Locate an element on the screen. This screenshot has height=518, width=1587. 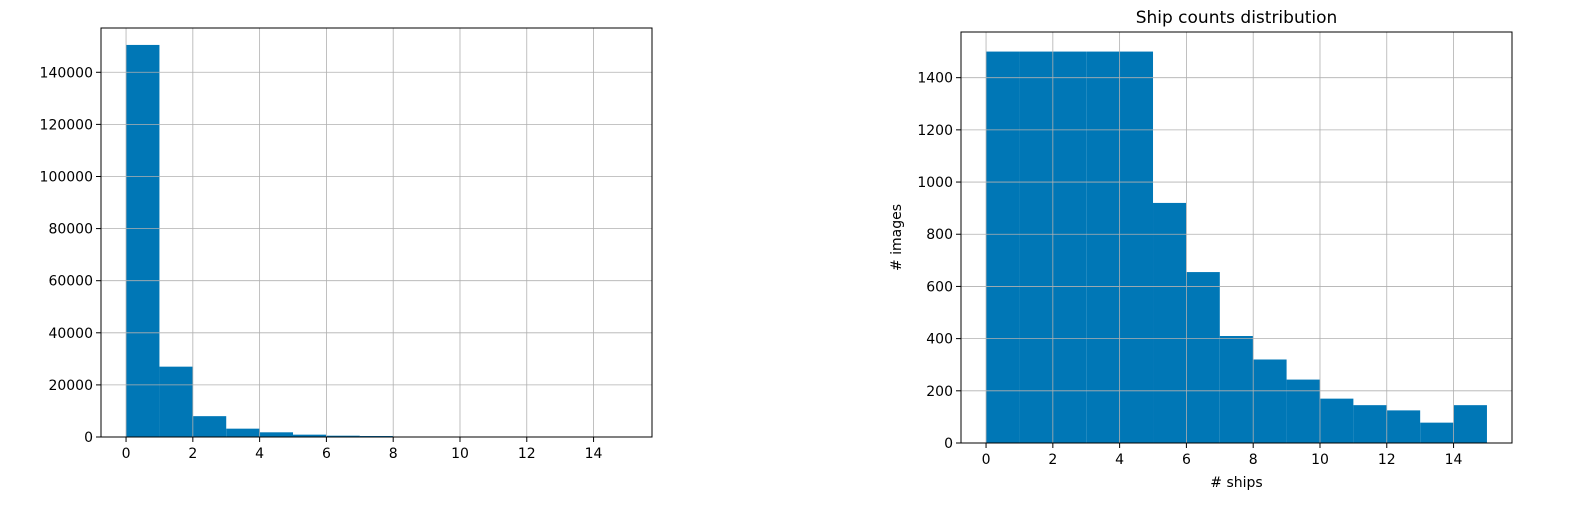
y-tick-label-0-5: 100000 is located at coordinates (66, 177).